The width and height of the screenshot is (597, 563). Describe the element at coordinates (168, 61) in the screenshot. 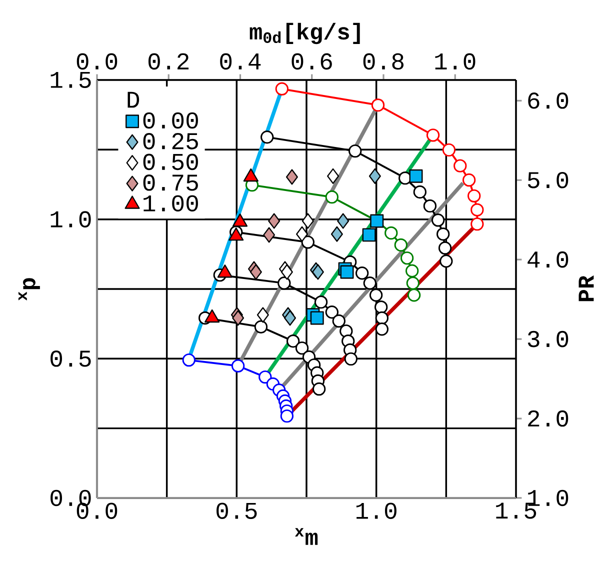

I see `x2-tick-label: 0.2` at that location.